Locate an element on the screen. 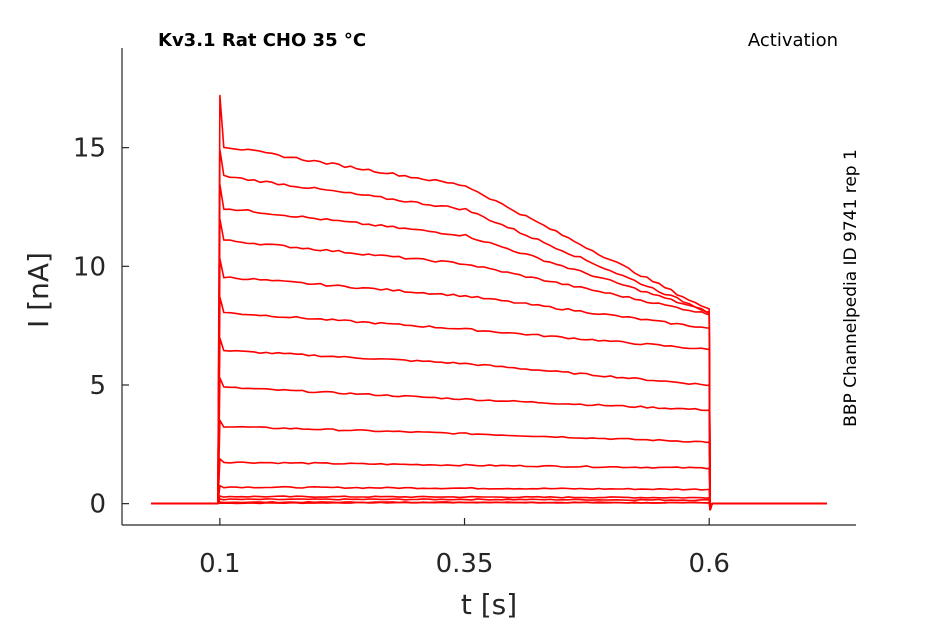 Image resolution: width=945 pixels, height=624 pixels. chart-title: Kv3.1 Rat CHO 35 °C is located at coordinates (262, 40).